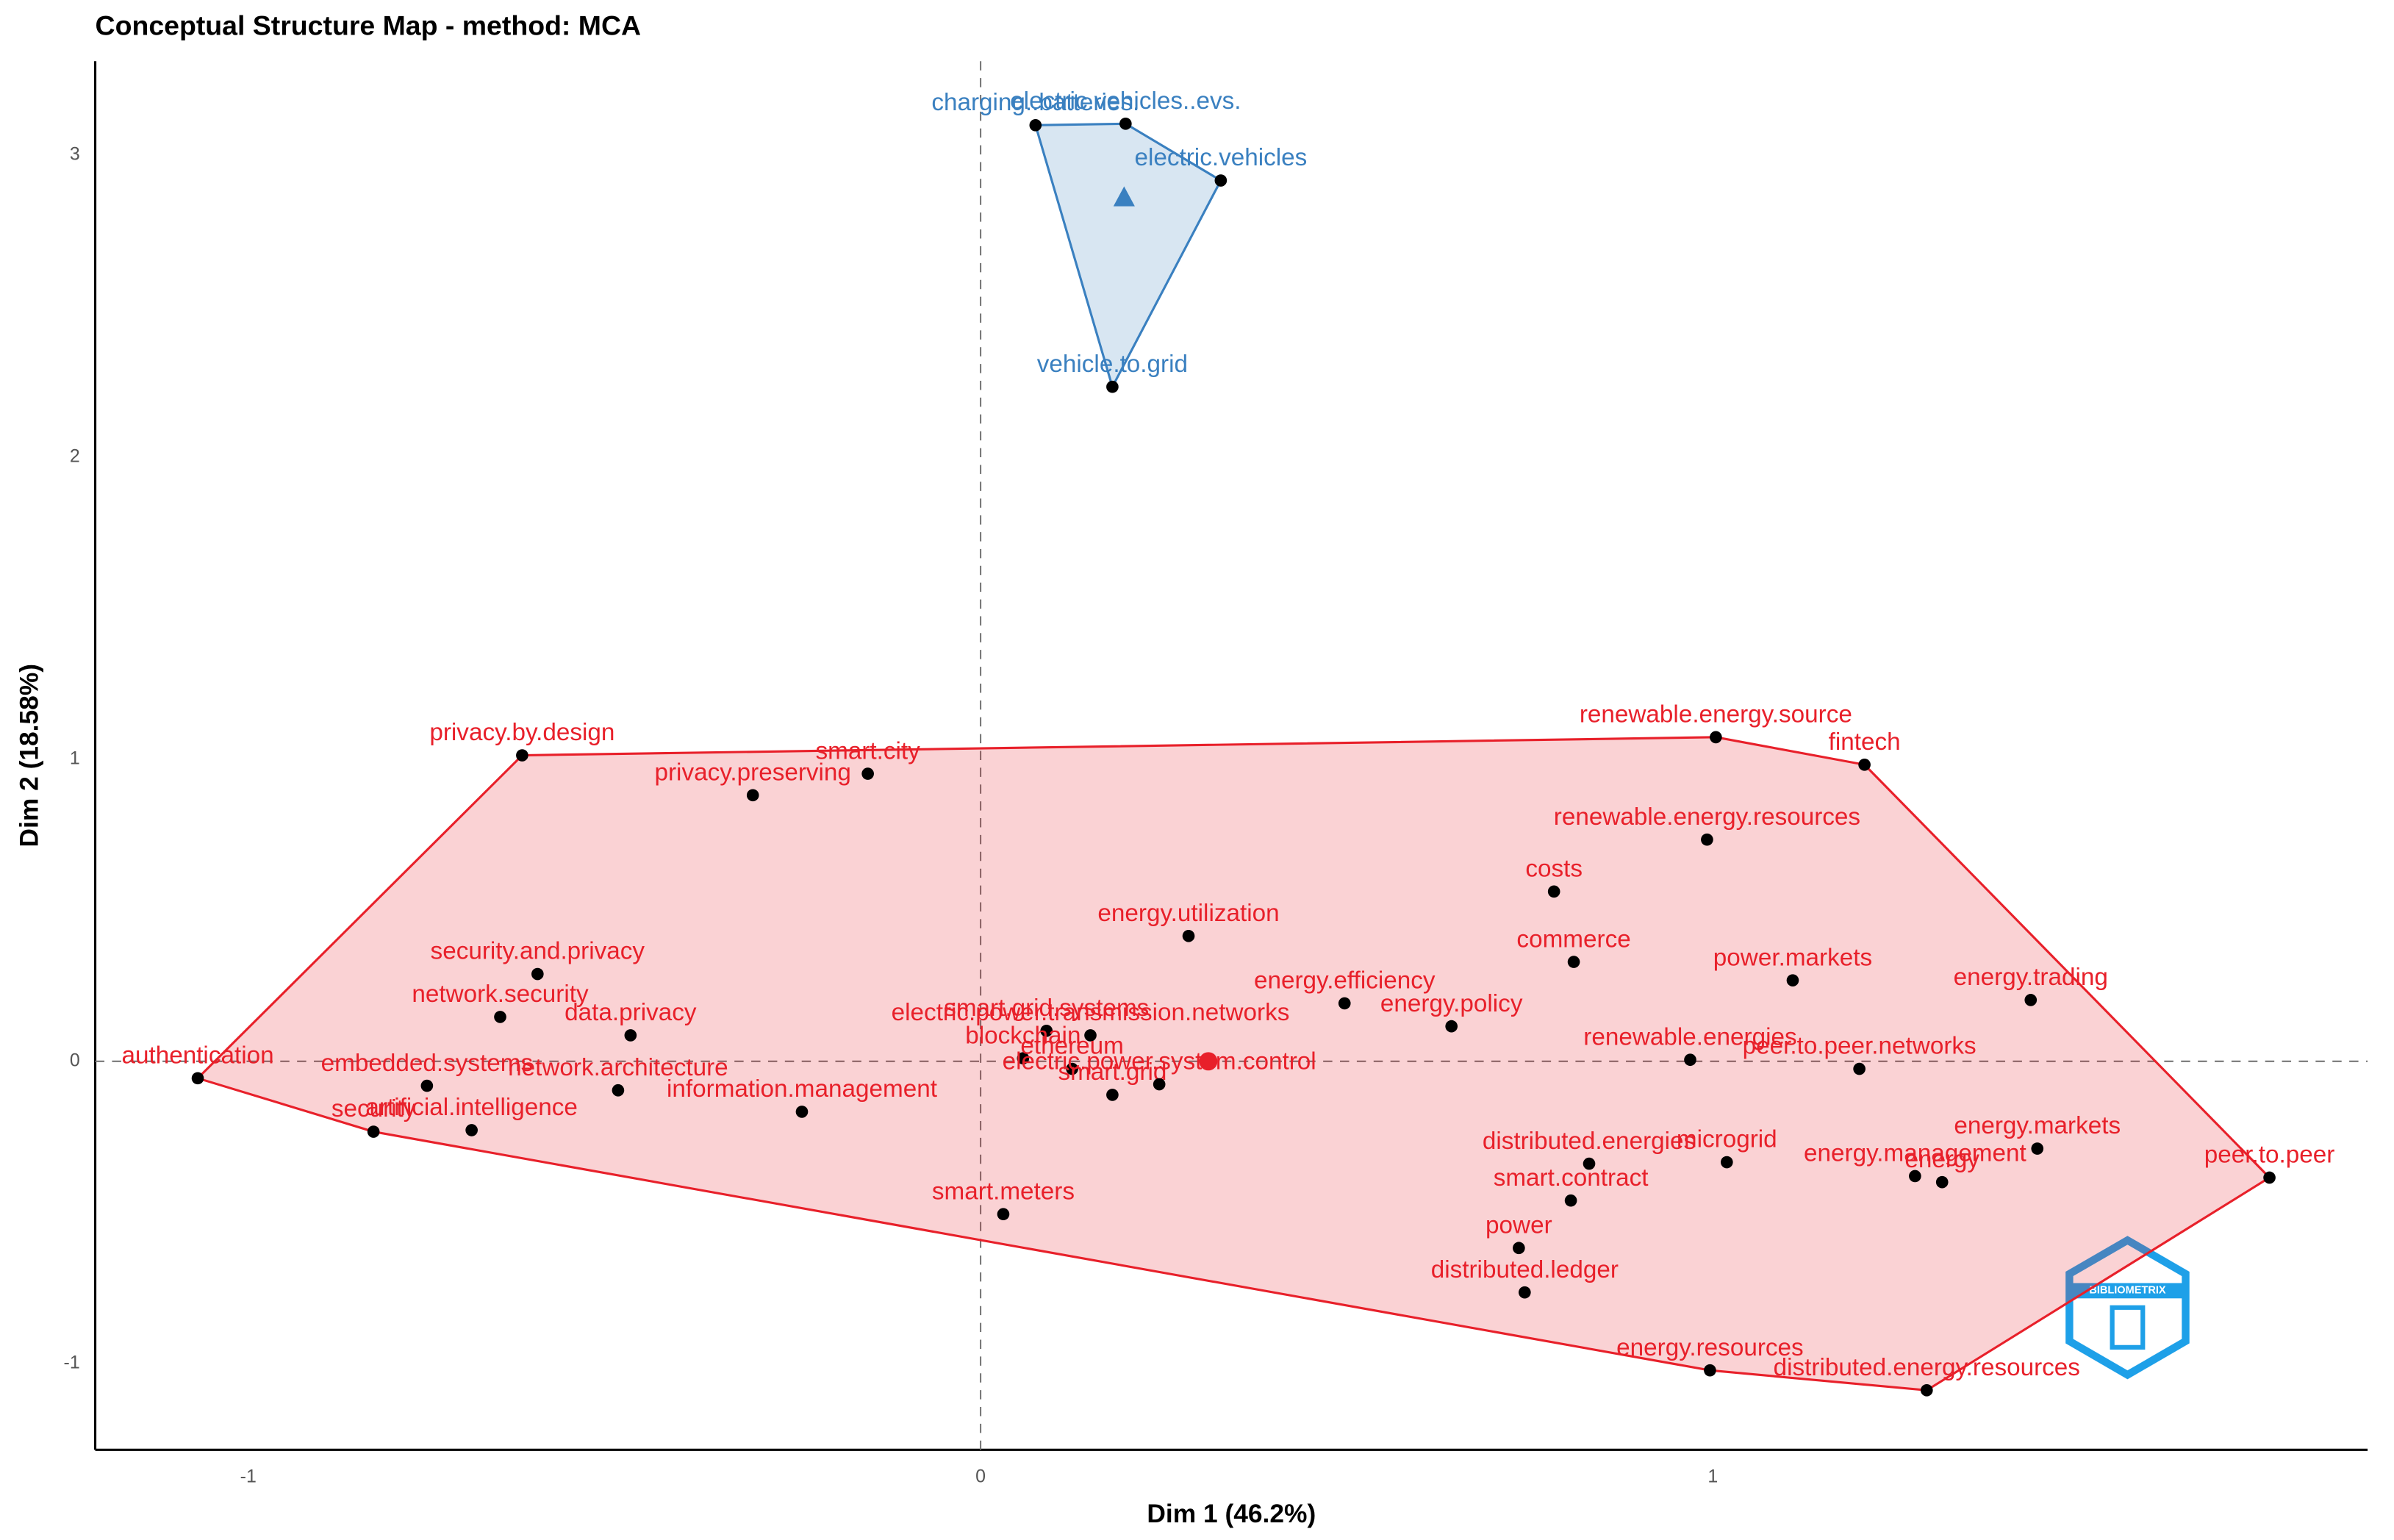 The height and width of the screenshot is (1540, 2394). What do you see at coordinates (369, 25) in the screenshot?
I see `chart-title: Conceptual Structure Map - method: MCA` at bounding box center [369, 25].